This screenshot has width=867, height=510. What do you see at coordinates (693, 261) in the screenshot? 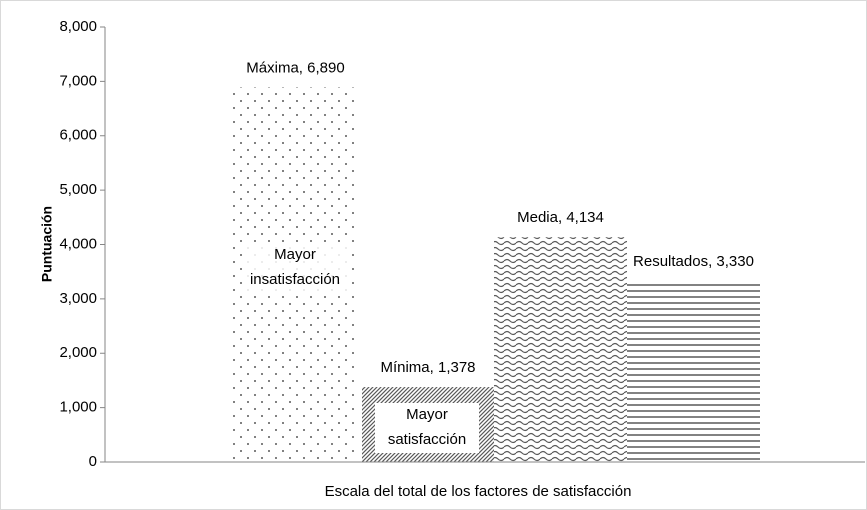
I see `value-label: Resultados, 3,330` at bounding box center [693, 261].